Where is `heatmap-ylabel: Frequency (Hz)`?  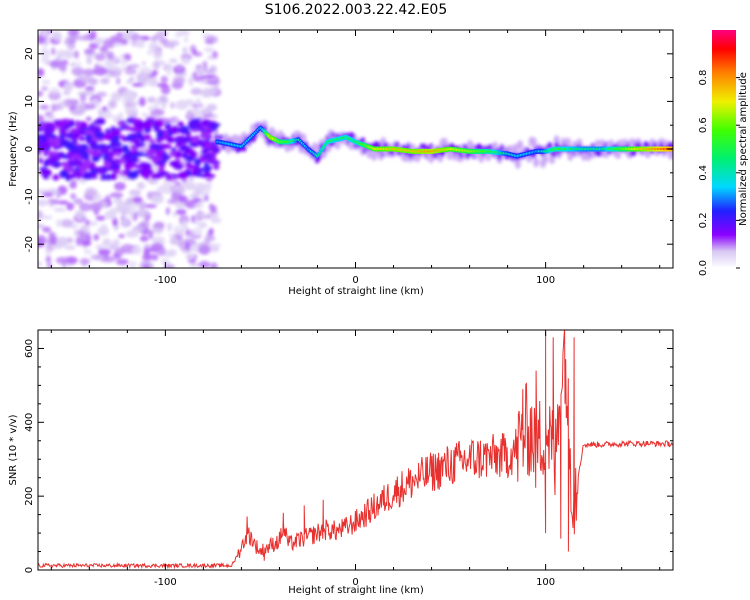 heatmap-ylabel: Frequency (Hz) is located at coordinates (13, 149).